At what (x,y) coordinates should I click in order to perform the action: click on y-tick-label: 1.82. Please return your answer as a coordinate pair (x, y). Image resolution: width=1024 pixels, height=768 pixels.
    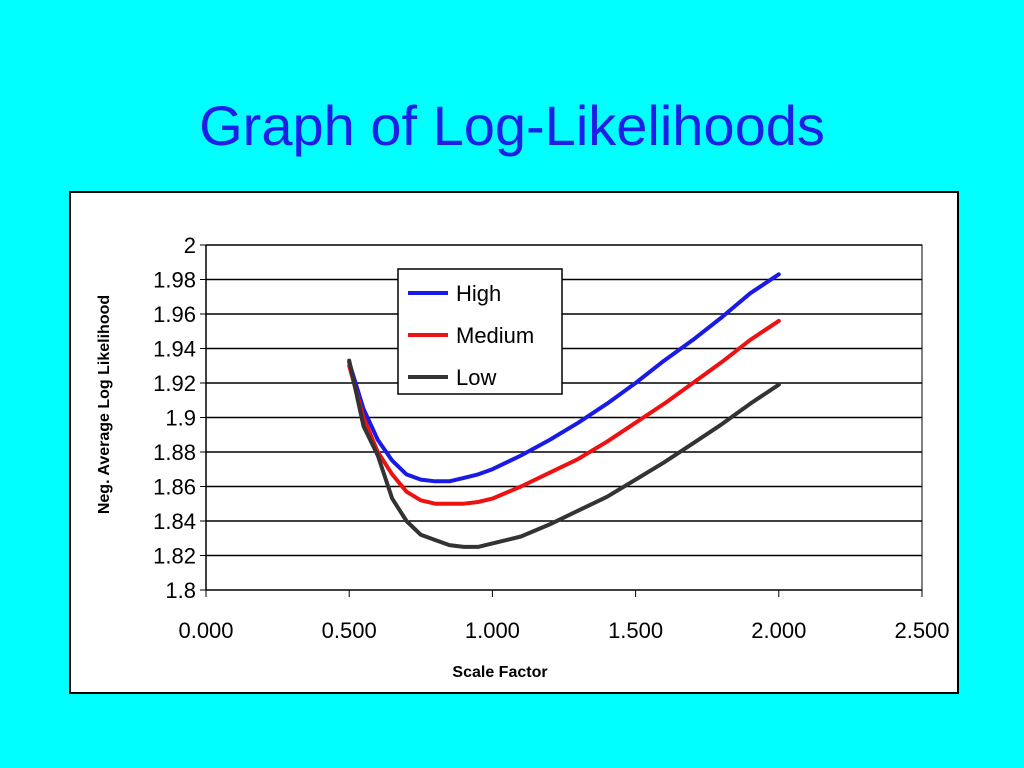
    Looking at the image, I should click on (174, 556).